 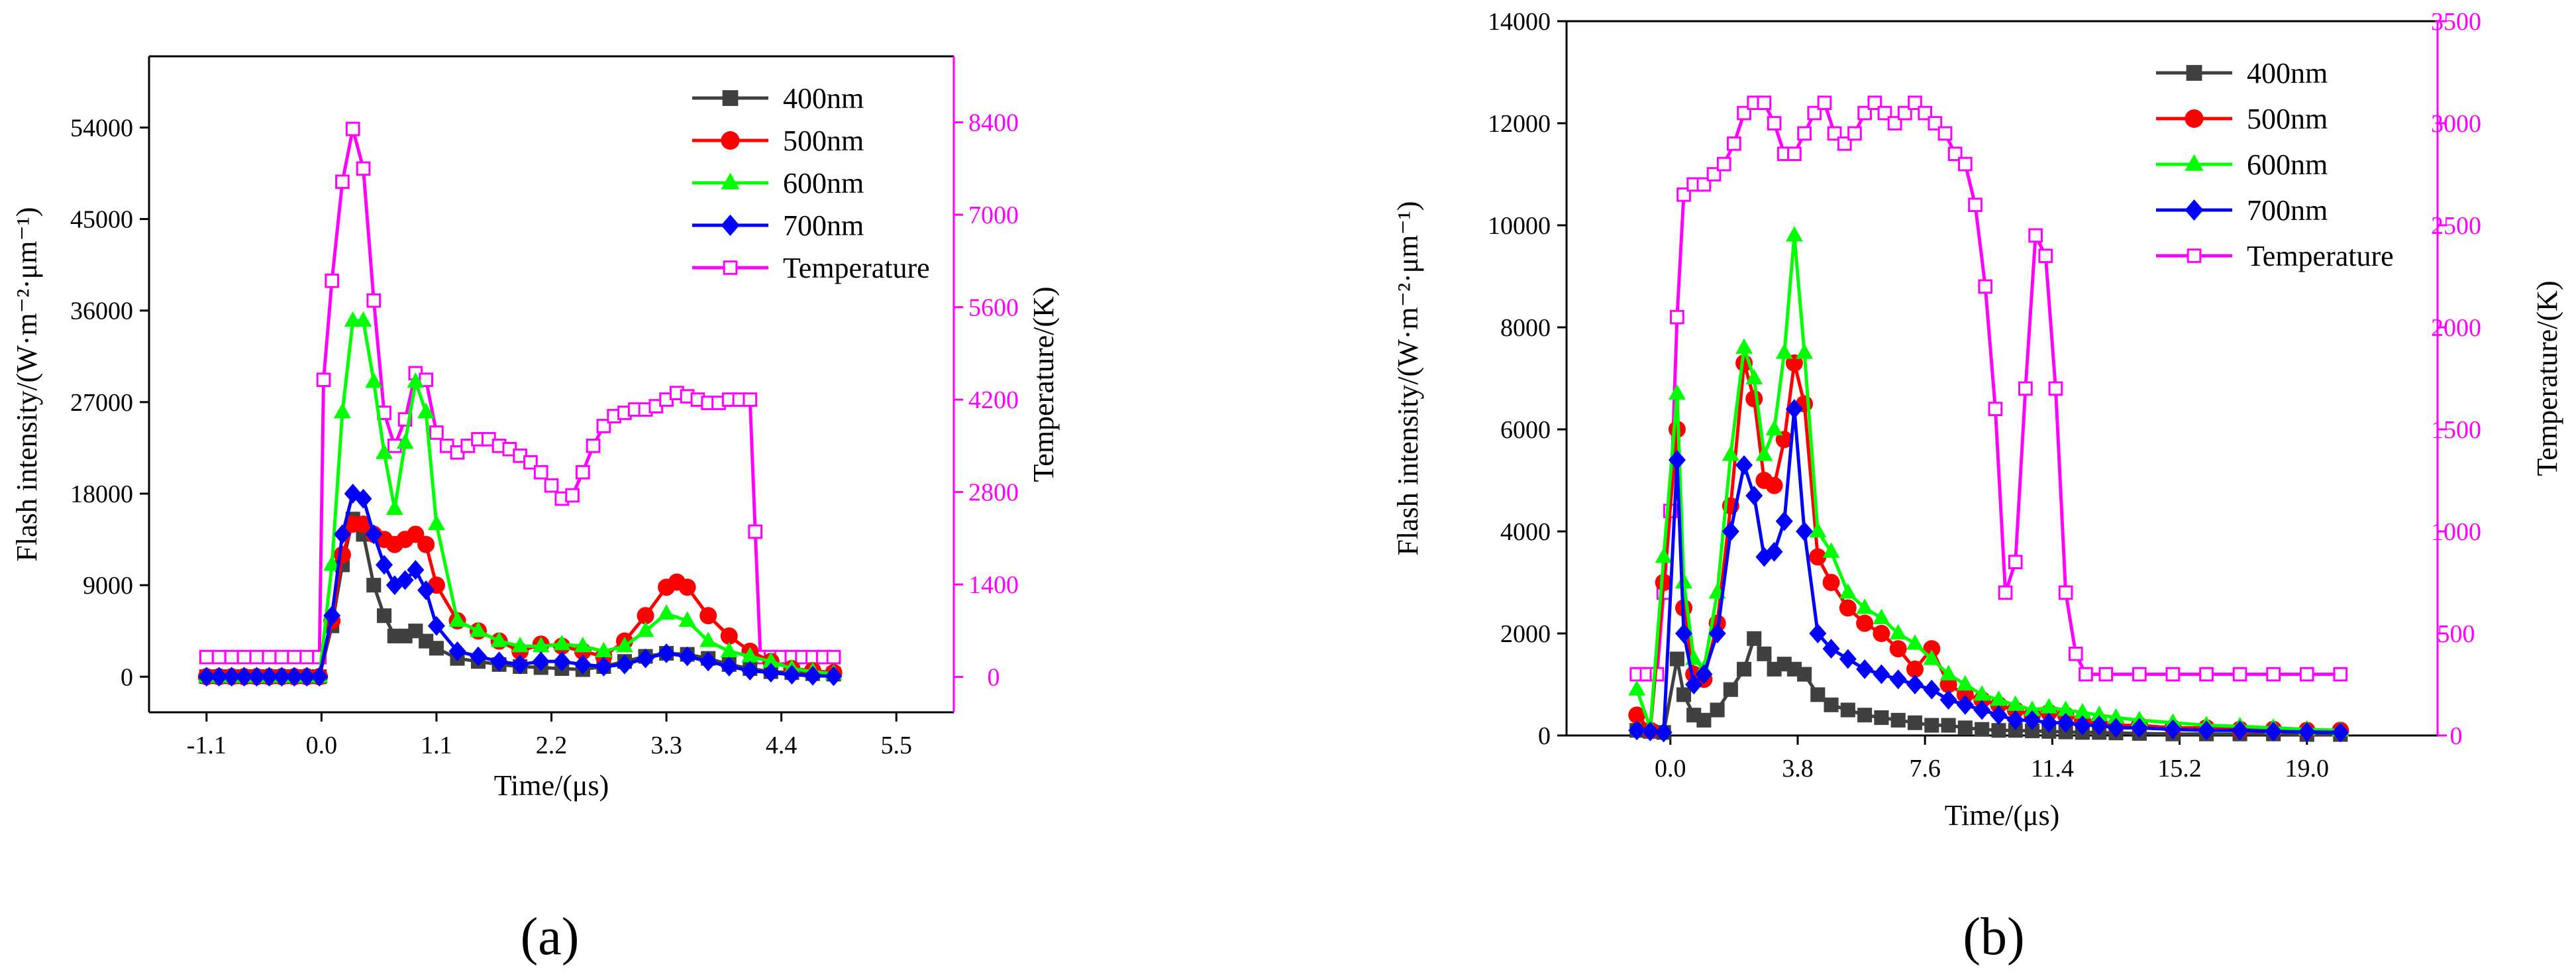 I want to click on series-600nm, so click(x=520, y=497).